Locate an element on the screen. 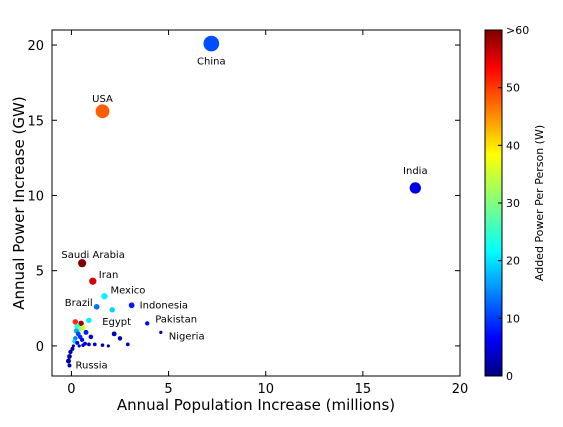  point-label: Russia is located at coordinates (91, 365).